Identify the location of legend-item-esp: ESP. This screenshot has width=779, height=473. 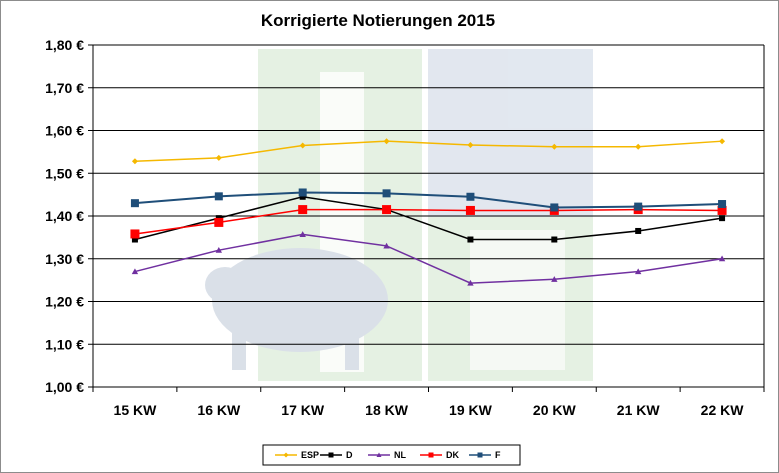
(297, 455).